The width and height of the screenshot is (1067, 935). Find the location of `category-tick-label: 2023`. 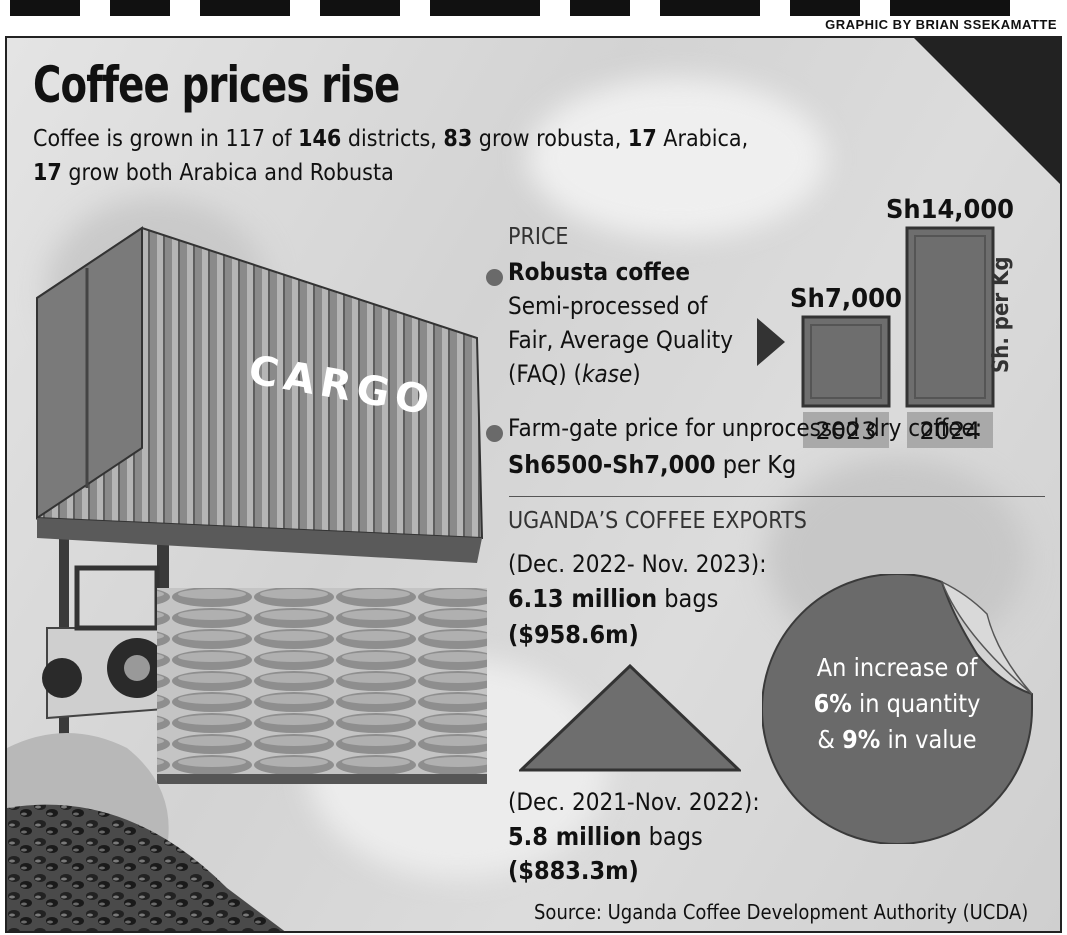

category-tick-label: 2023 is located at coordinates (845, 431).